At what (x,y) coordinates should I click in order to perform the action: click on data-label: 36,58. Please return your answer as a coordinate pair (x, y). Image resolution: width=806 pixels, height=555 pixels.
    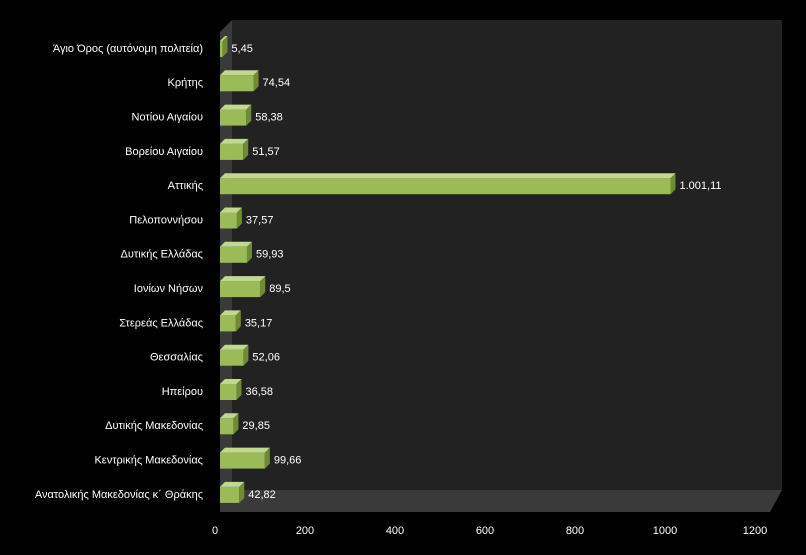
    Looking at the image, I should click on (259, 392).